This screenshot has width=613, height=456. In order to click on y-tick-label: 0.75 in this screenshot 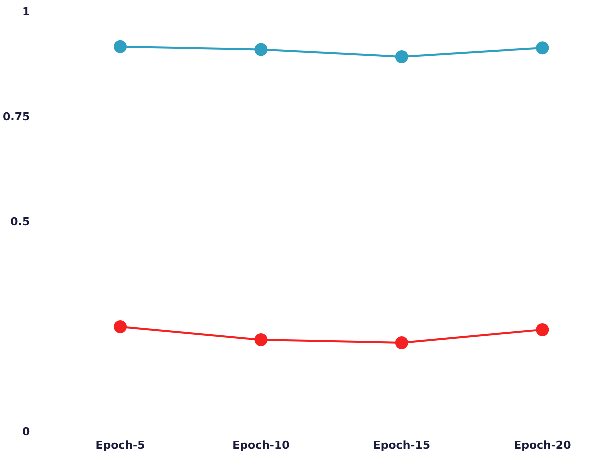, I will do `click(16, 117)`.